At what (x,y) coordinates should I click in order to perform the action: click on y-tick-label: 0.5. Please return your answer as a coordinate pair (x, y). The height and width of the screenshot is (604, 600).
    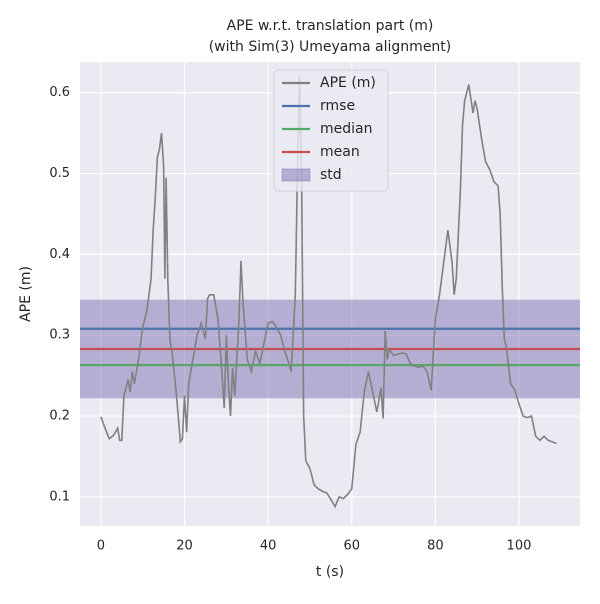
    Looking at the image, I should click on (59, 173).